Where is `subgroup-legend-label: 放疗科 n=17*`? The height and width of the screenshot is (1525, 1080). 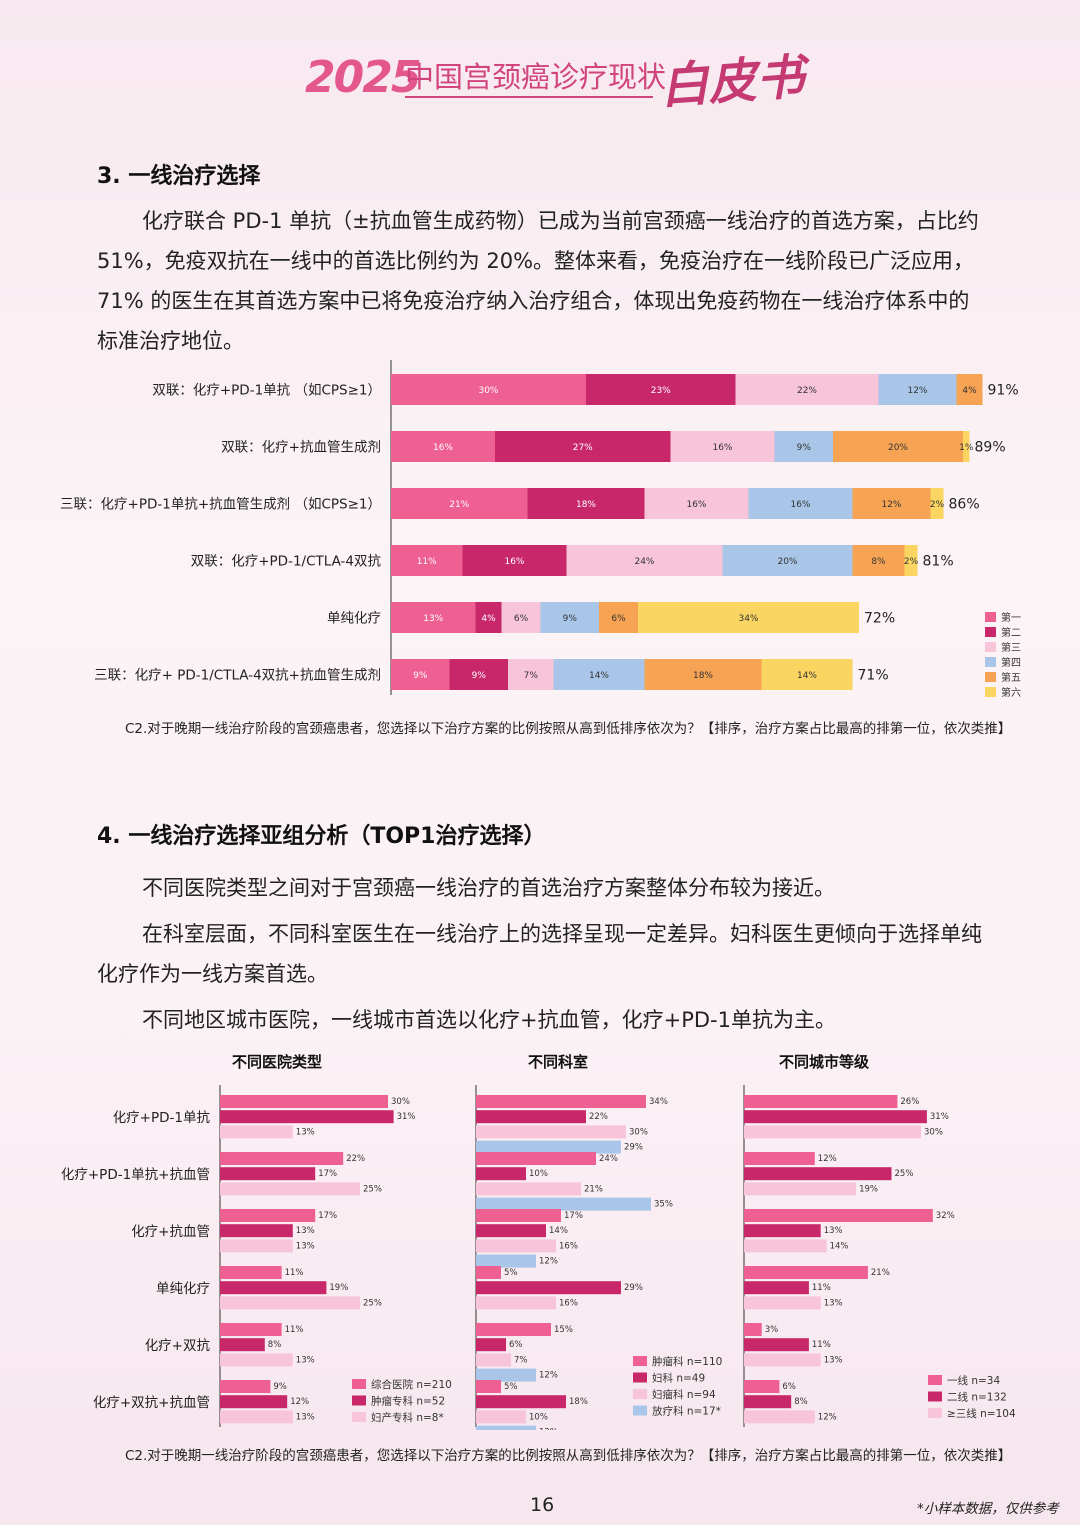
subgroup-legend-label: 放疗科 n=17* is located at coordinates (686, 1411).